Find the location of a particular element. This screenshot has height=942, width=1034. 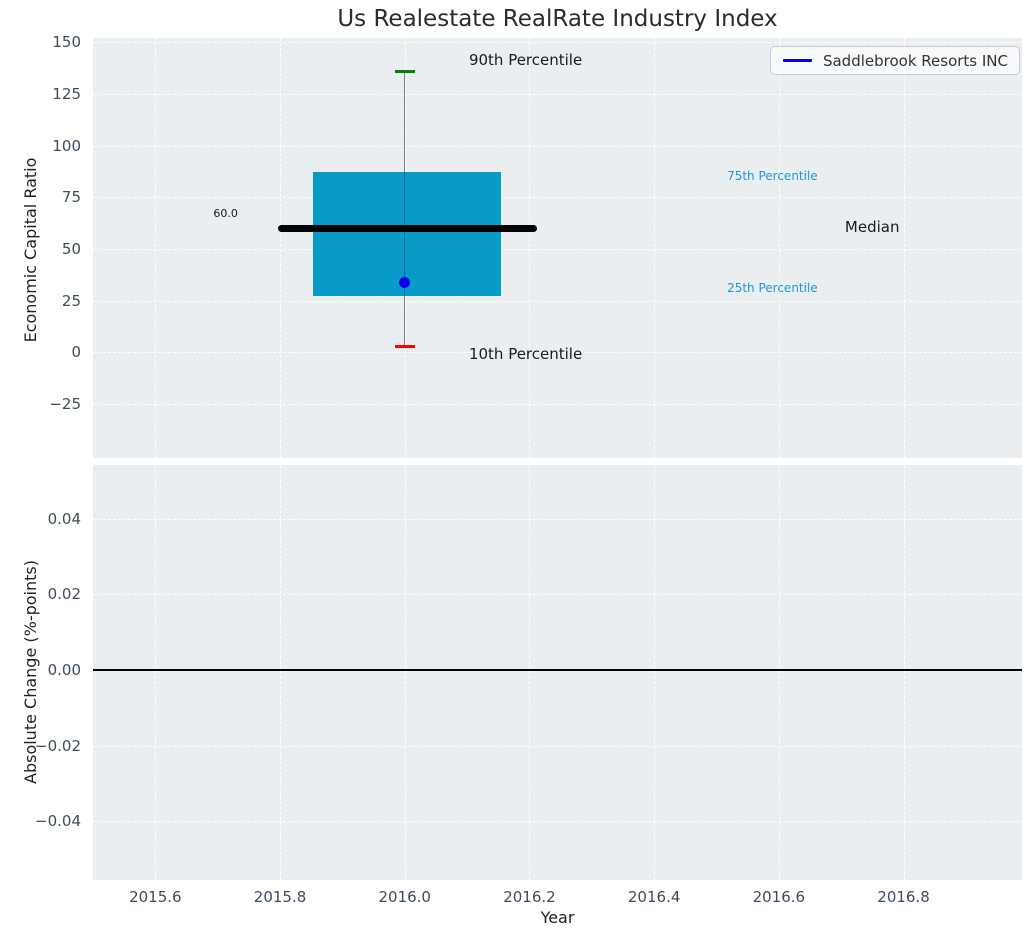

legend: Saddlebrook Resorts INC is located at coordinates (894, 60).